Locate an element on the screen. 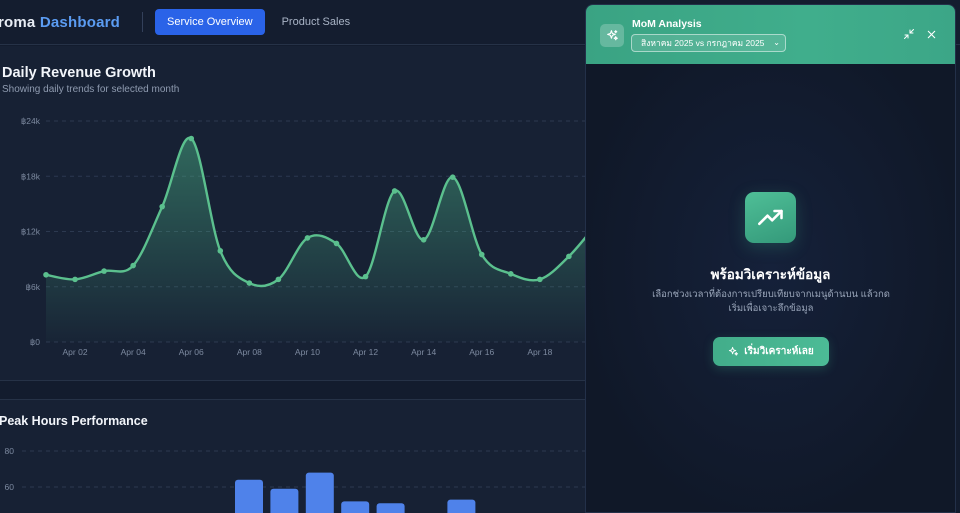 This screenshot has width=960, height=513. revenue-y-tick: ฿18k is located at coordinates (31, 176).